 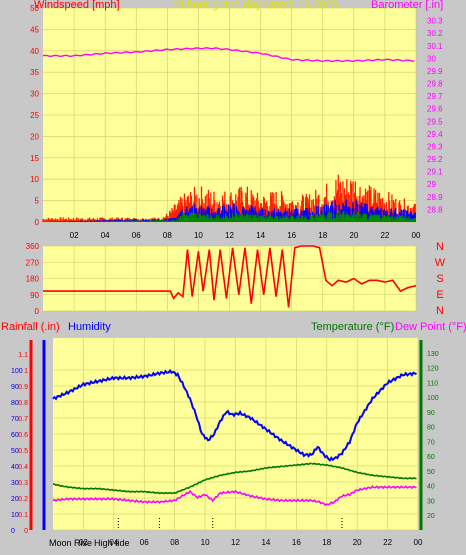 What do you see at coordinates (77, 5) in the screenshot?
I see `wind-axis-label: Windspeed [mph]` at bounding box center [77, 5].